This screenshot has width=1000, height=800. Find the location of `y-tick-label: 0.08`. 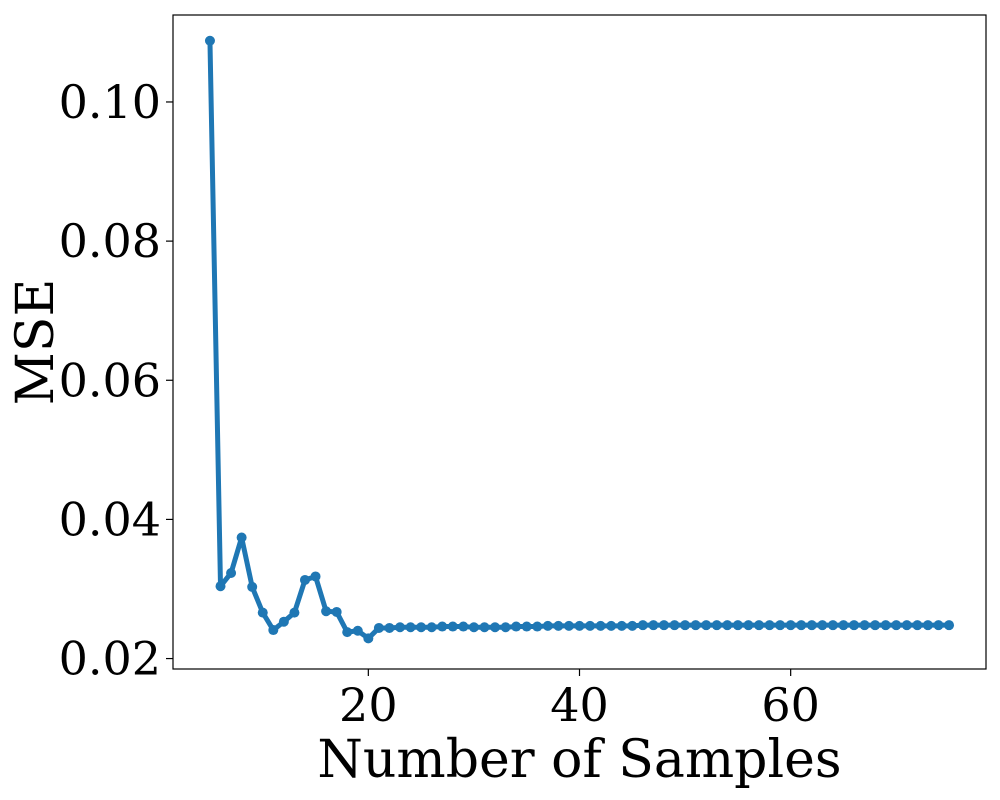

y-tick-label: 0.08 is located at coordinates (110, 241).